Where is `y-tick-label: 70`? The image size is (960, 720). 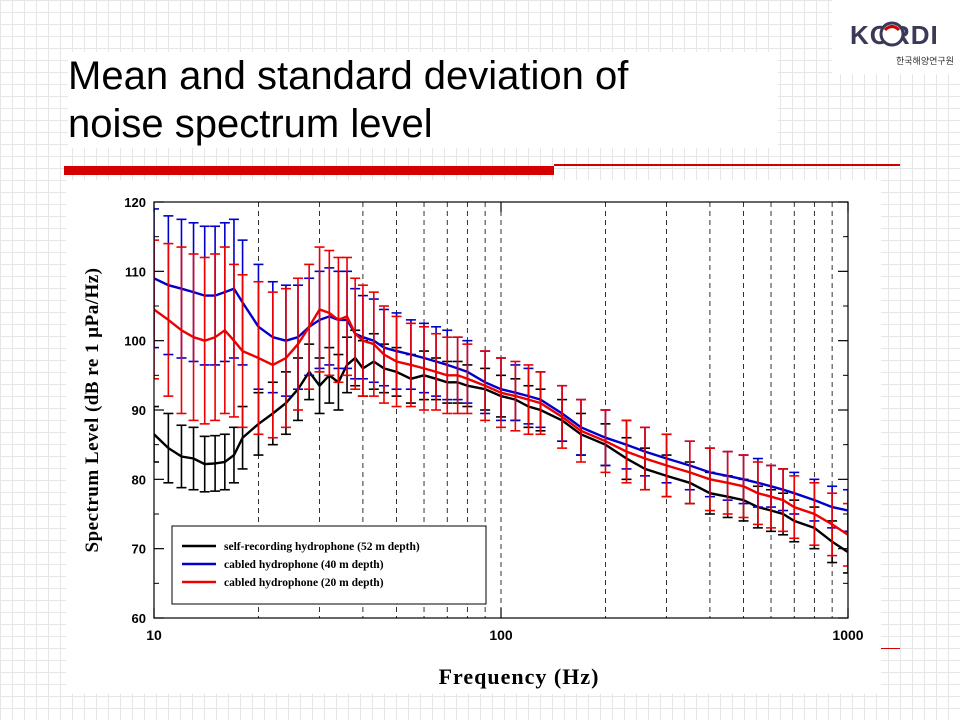 y-tick-label: 70 is located at coordinates (139, 549).